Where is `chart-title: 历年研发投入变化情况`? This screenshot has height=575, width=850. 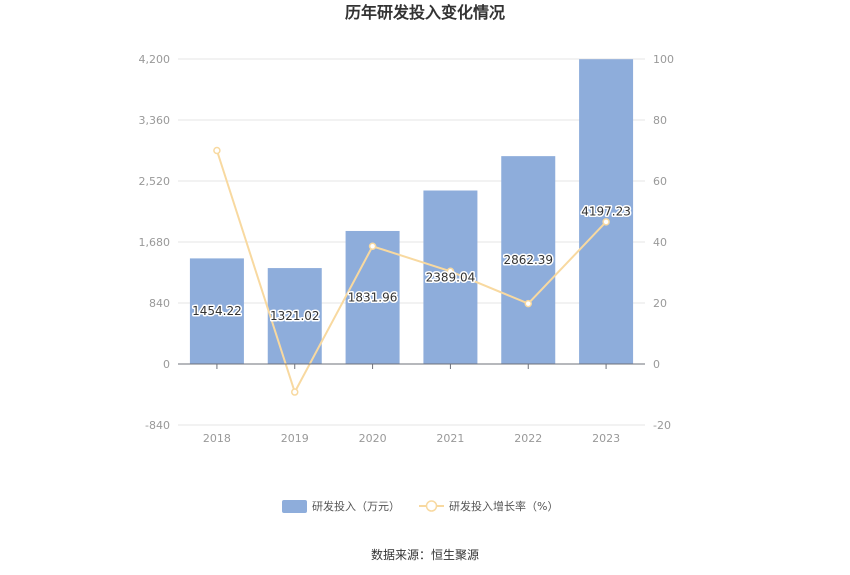 chart-title: 历年研发投入变化情况 is located at coordinates (425, 12).